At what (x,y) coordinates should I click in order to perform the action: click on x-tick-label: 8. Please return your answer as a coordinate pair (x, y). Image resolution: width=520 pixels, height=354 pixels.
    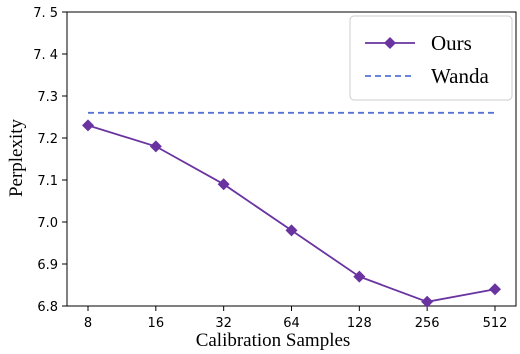
    Looking at the image, I should click on (88, 323).